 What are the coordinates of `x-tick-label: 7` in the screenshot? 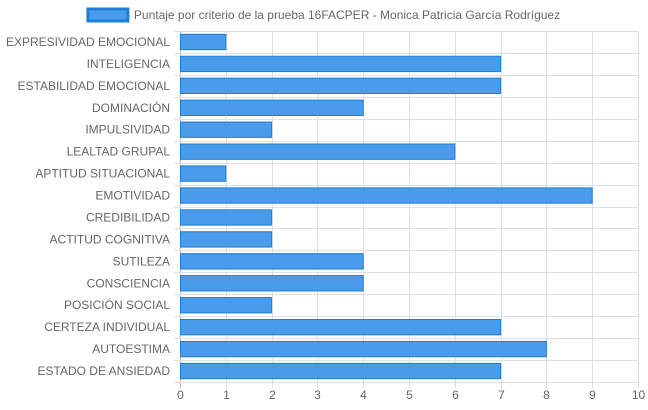 It's located at (501, 395).